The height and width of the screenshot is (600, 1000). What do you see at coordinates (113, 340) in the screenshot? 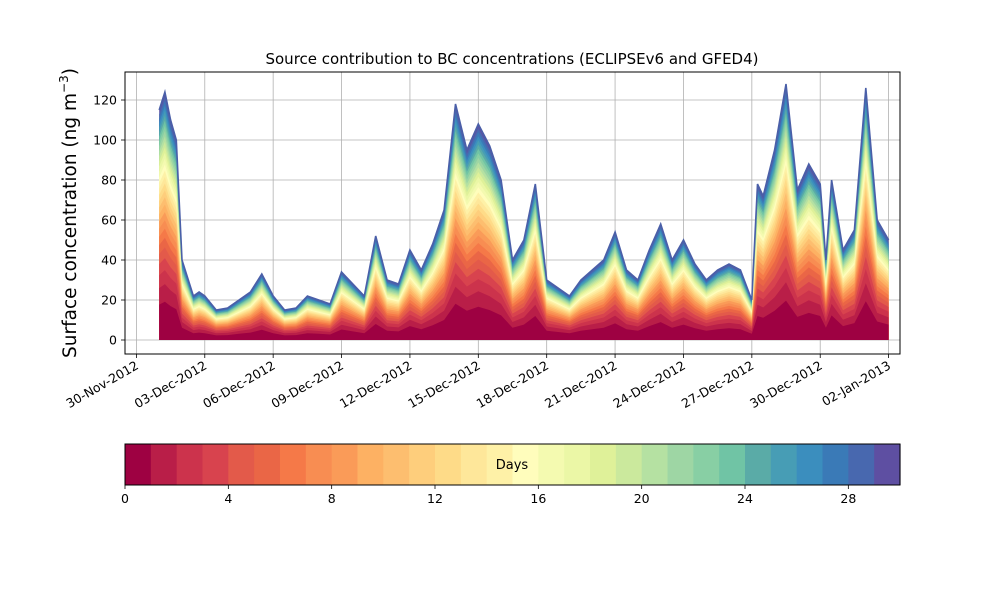
I see `y-tick-label: 0` at bounding box center [113, 340].